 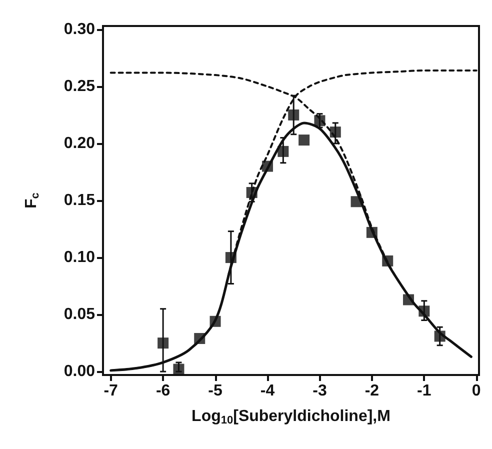 I want to click on x-tick-label: -2, so click(x=372, y=391).